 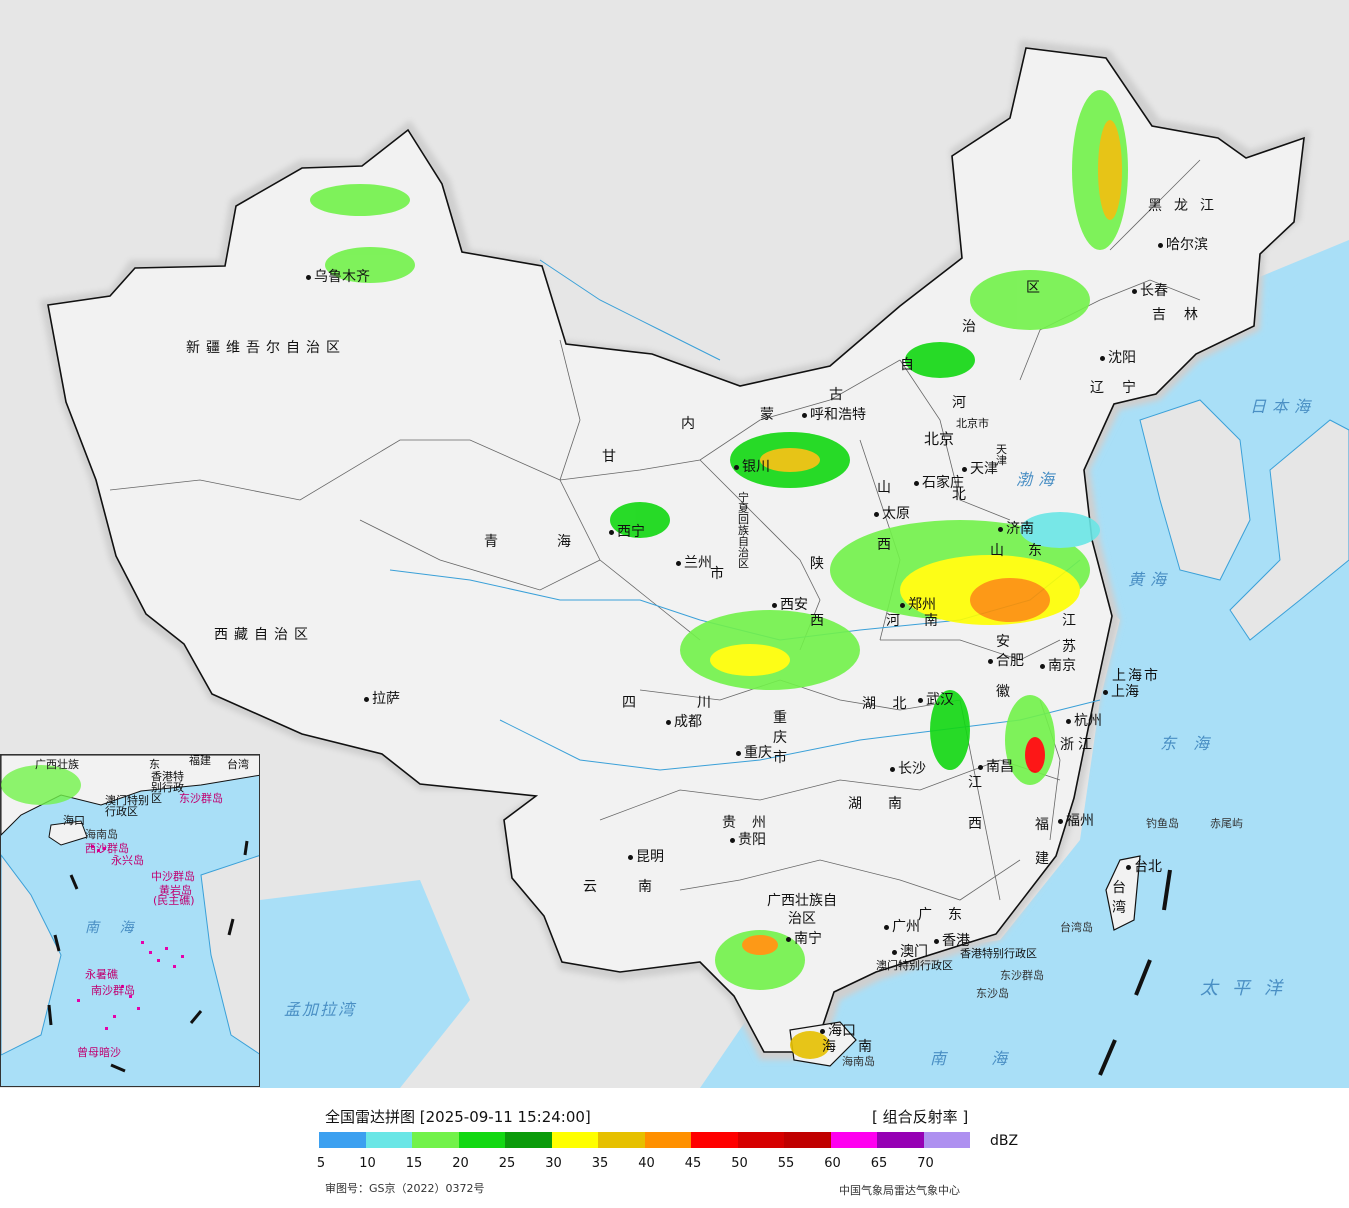 I want to click on province-hk: 香港特别行政区, so click(x=998, y=953).